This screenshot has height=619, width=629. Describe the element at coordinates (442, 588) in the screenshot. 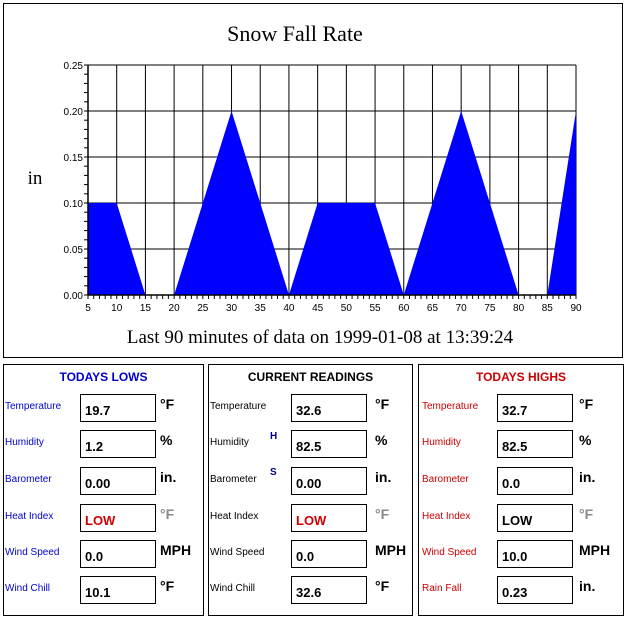

I see `highs-rain-fall-label: Rain Fall` at that location.